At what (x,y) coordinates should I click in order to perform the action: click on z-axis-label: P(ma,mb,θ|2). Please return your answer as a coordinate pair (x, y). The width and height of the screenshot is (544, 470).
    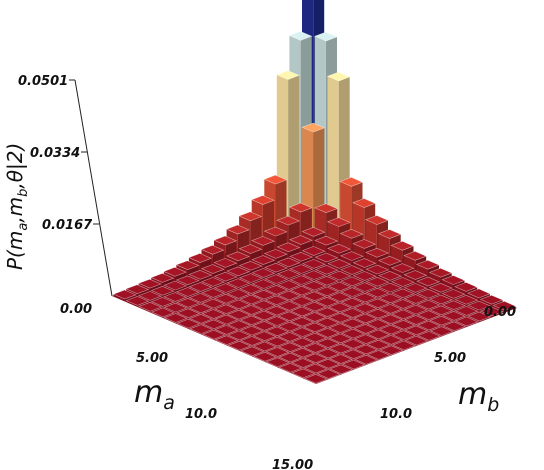
    Looking at the image, I should click on (17, 206).